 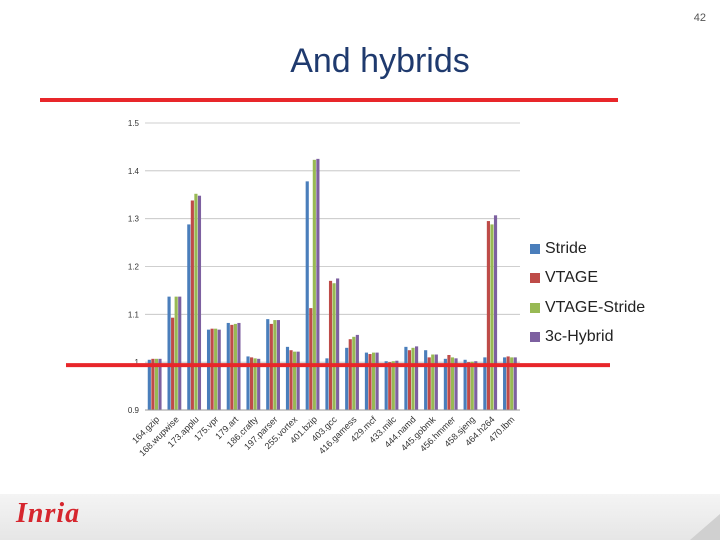 I want to click on y-tick-label: 1.4, so click(x=134, y=171).